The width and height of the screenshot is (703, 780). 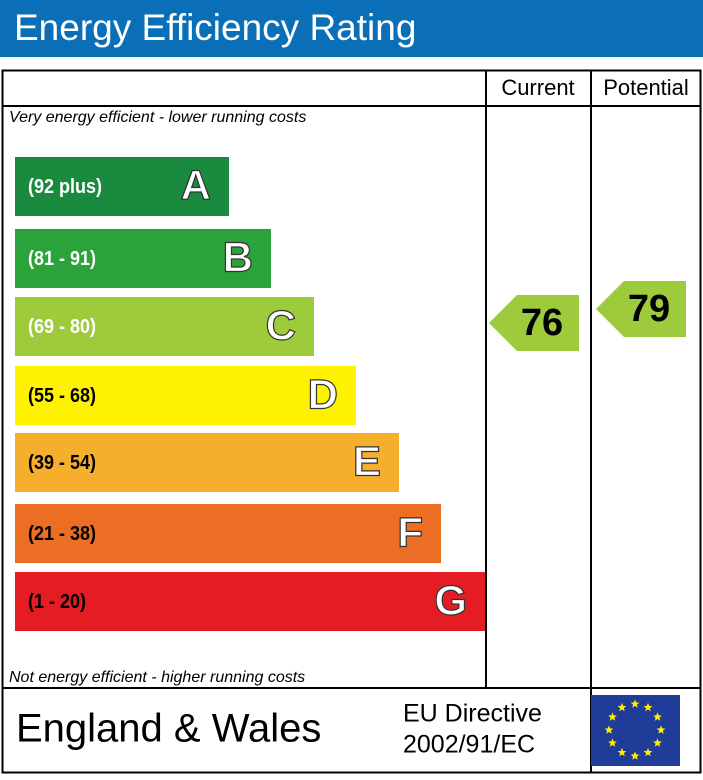 What do you see at coordinates (62, 259) in the screenshot?
I see `band-range: (81 - 91)` at bounding box center [62, 259].